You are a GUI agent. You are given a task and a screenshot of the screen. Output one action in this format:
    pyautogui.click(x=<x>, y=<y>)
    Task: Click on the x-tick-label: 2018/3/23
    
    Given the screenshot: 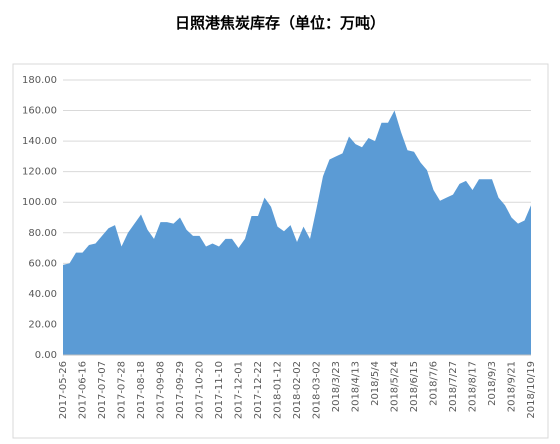 What is the action you would take?
    pyautogui.click(x=336, y=386)
    